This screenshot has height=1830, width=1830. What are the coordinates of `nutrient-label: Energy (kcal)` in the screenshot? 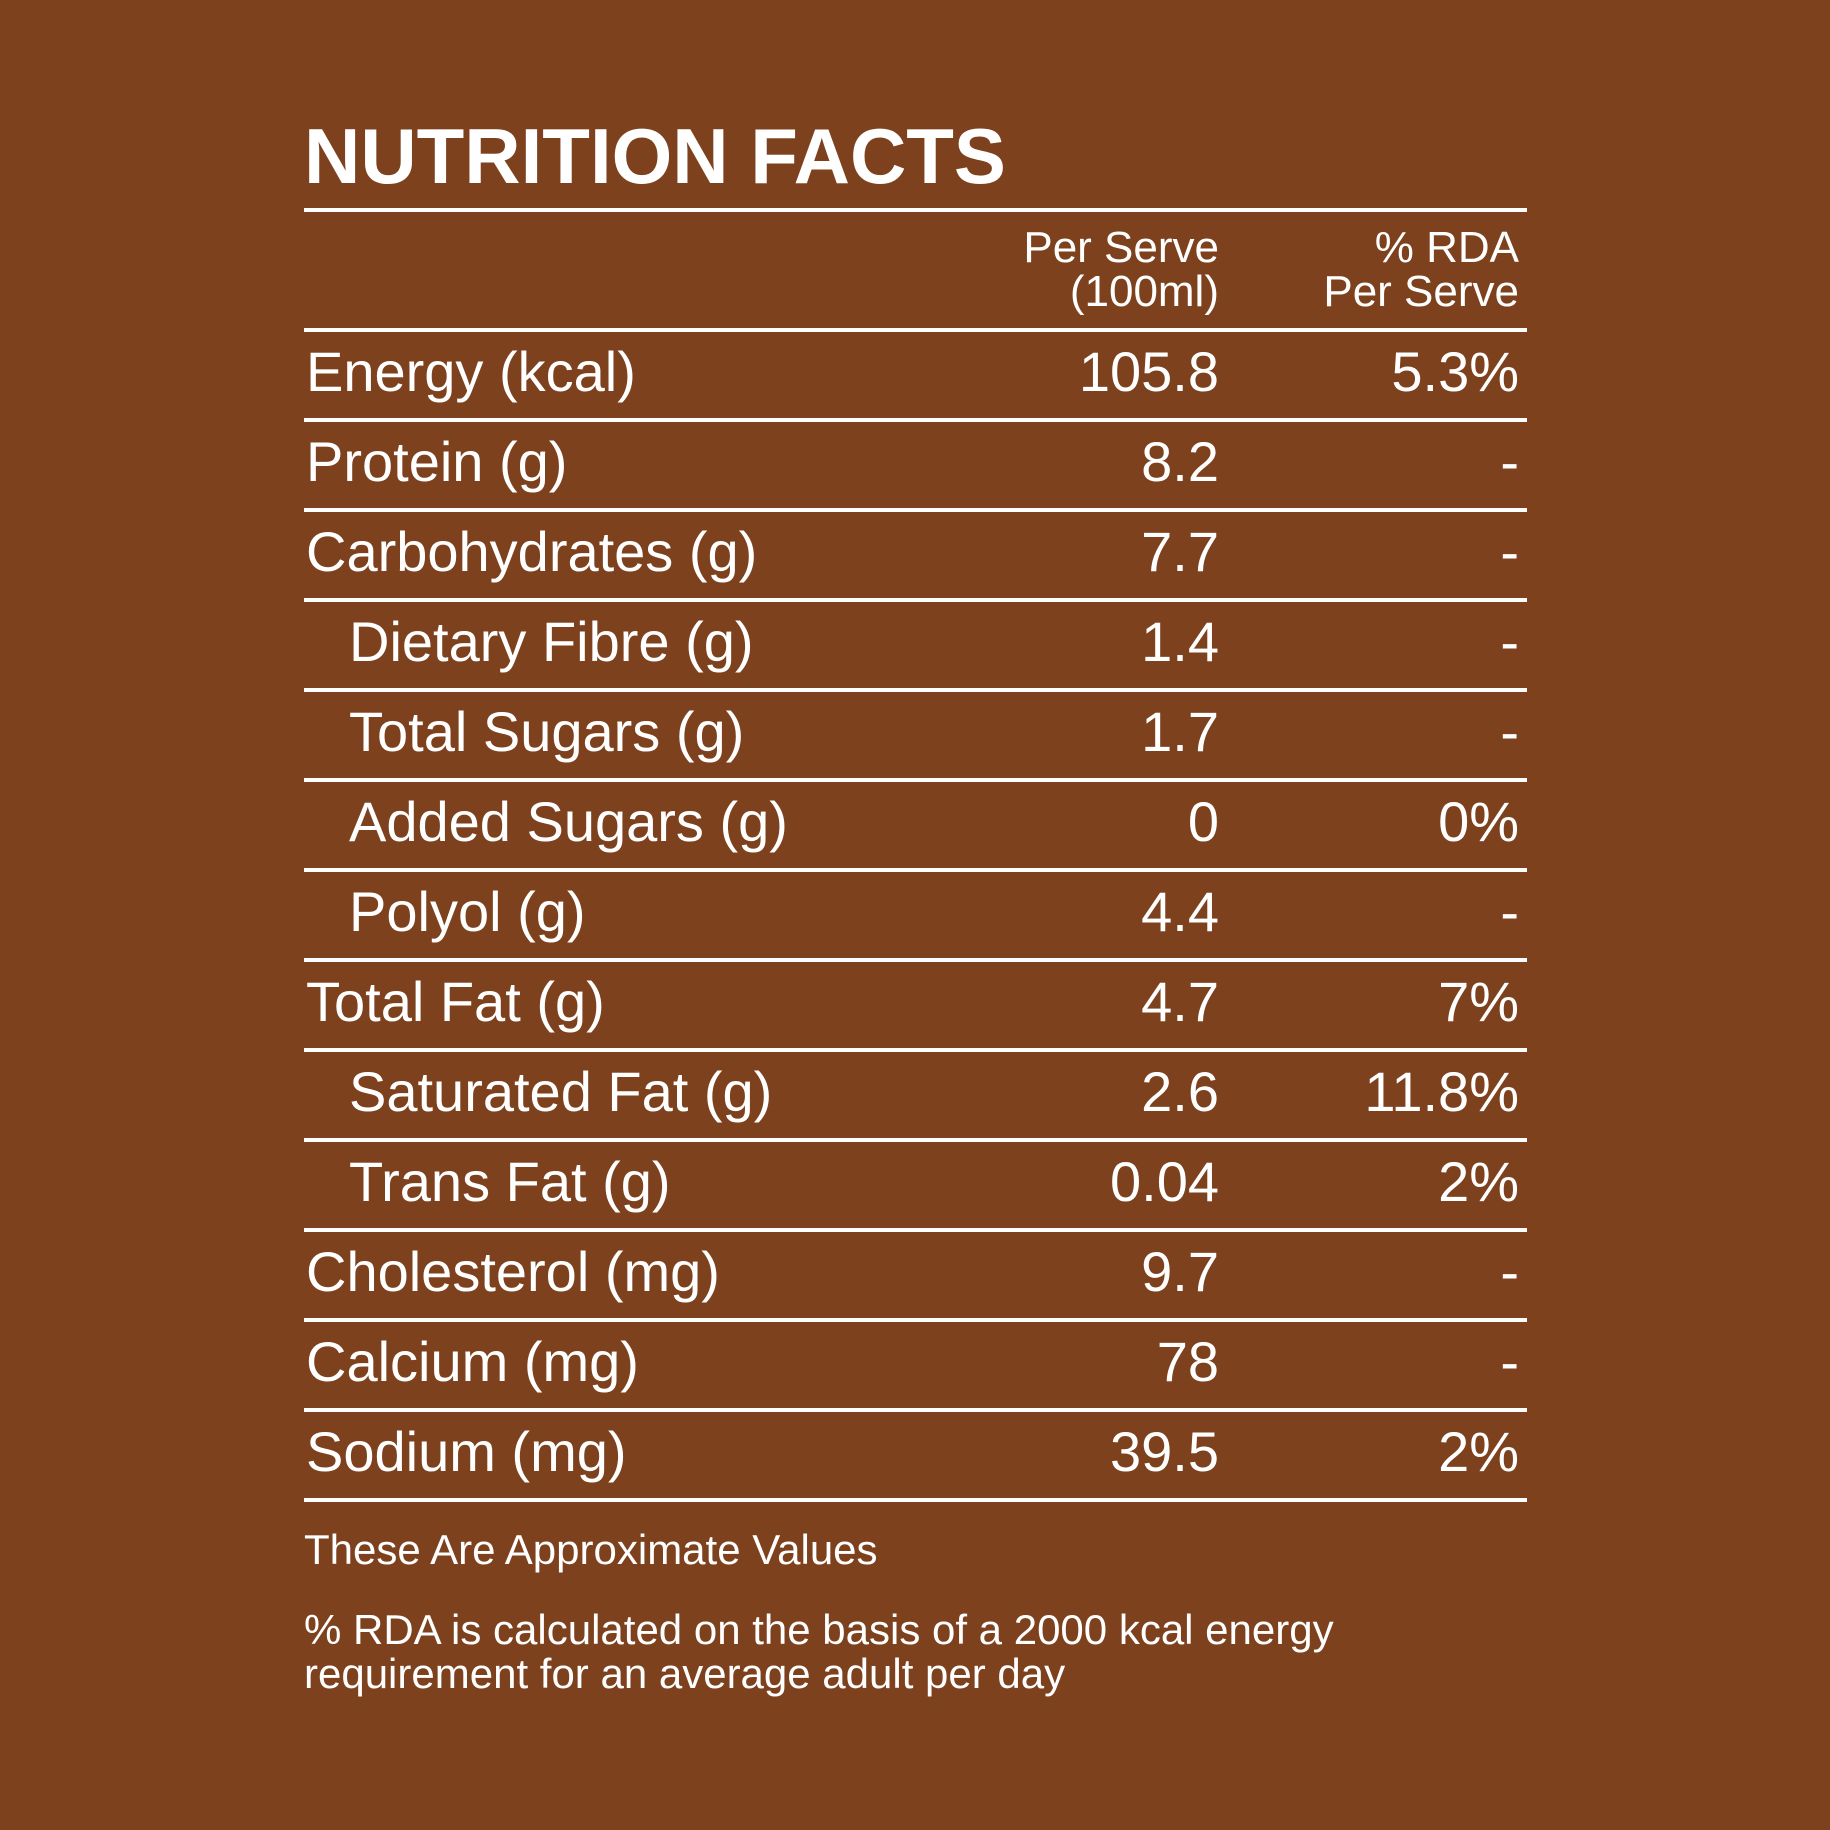 It's located at (471, 371).